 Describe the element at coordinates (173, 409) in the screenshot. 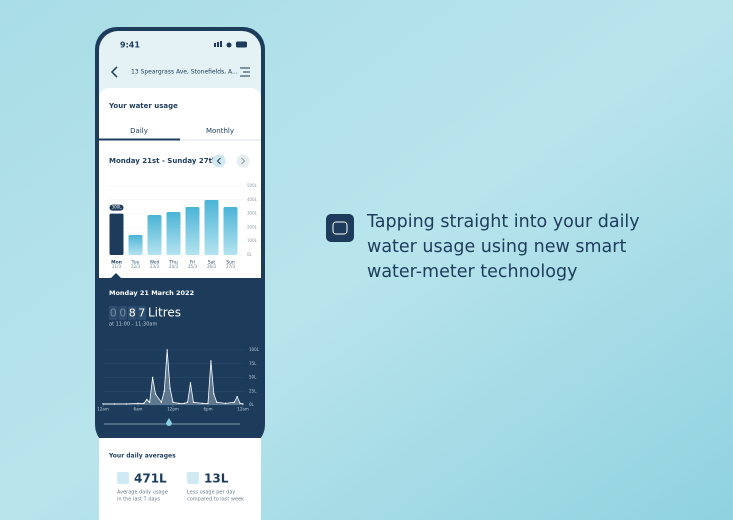

I see `x-tick-label: 12pm` at that location.